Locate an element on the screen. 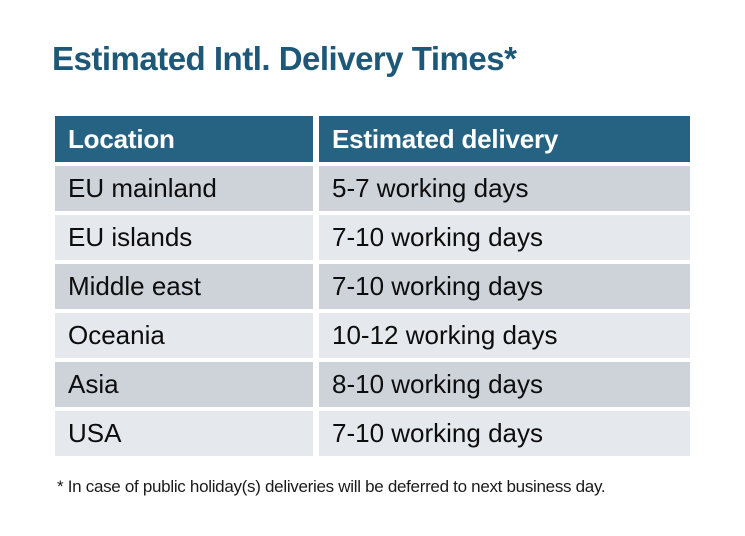 The height and width of the screenshot is (536, 745). location-cell: USA is located at coordinates (184, 433).